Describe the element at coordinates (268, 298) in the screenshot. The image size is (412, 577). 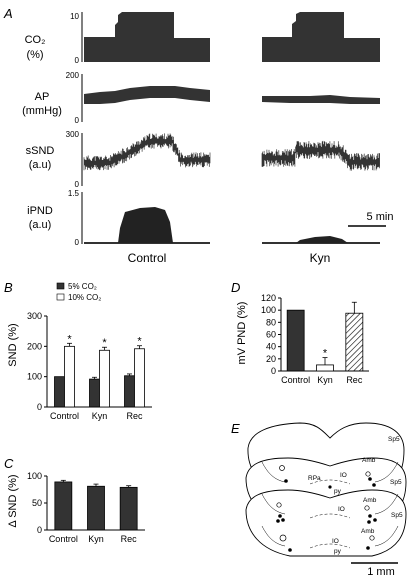
I see `y-tick-label: 120` at that location.